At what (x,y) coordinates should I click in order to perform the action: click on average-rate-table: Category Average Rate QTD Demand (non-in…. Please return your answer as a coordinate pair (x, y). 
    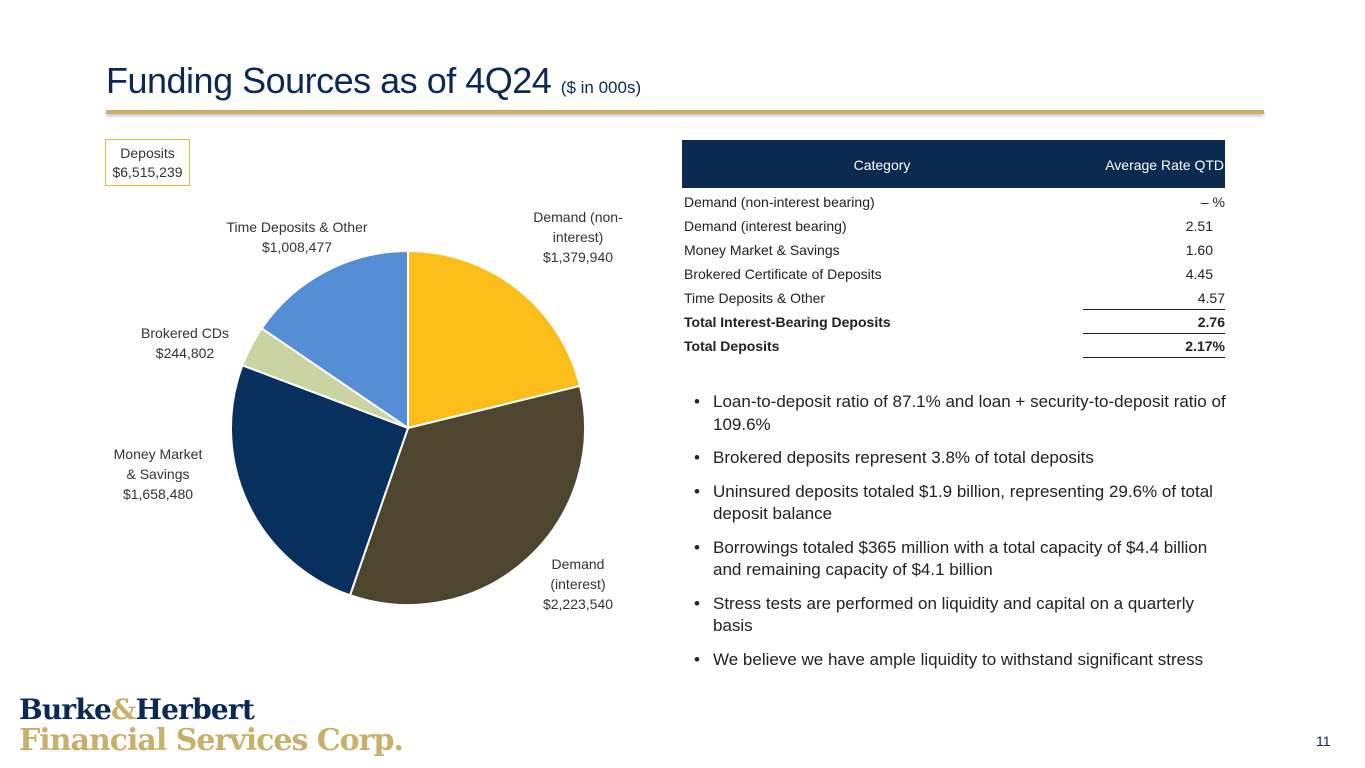
    Looking at the image, I should click on (953, 249).